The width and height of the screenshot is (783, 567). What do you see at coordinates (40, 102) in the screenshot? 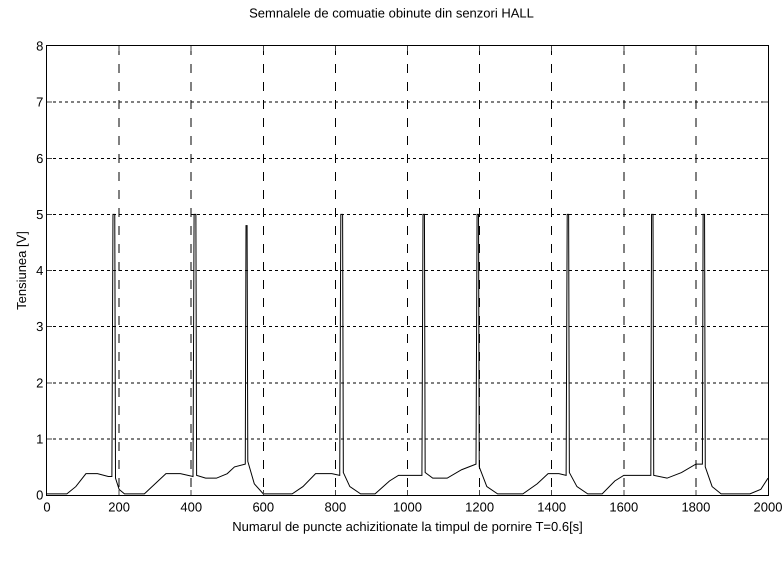
I see `y-tick-label: 7` at bounding box center [40, 102].